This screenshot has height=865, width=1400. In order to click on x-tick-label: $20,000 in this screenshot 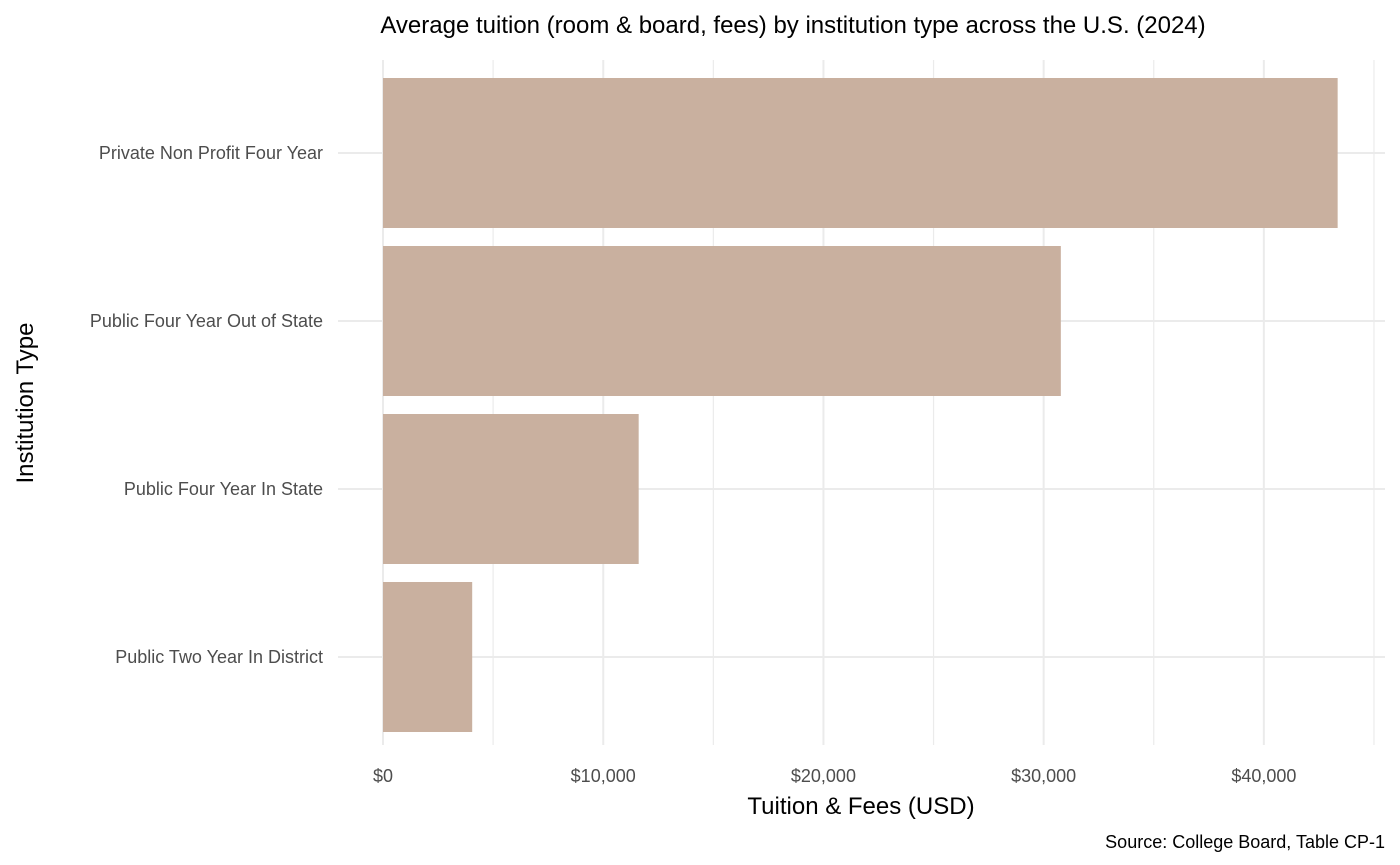, I will do `click(823, 776)`.